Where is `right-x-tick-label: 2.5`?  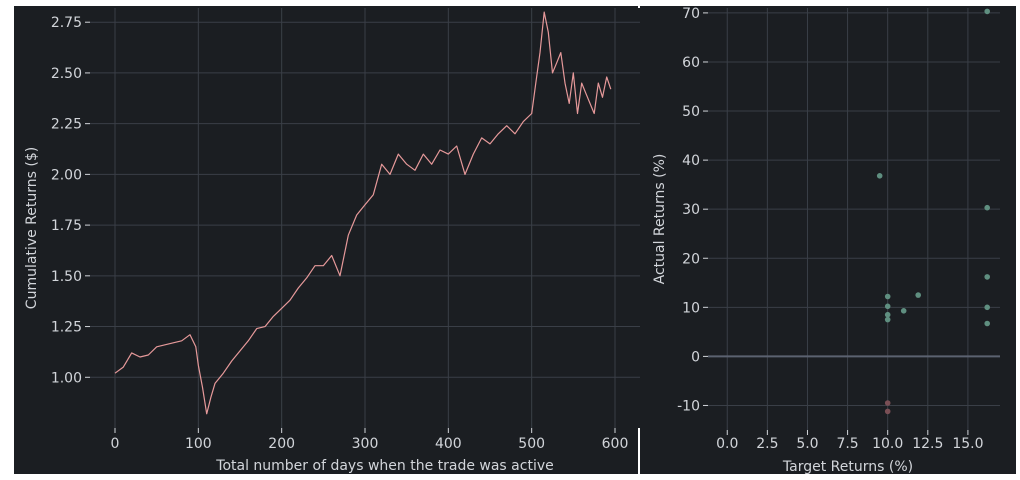
right-x-tick-label: 2.5 is located at coordinates (767, 444).